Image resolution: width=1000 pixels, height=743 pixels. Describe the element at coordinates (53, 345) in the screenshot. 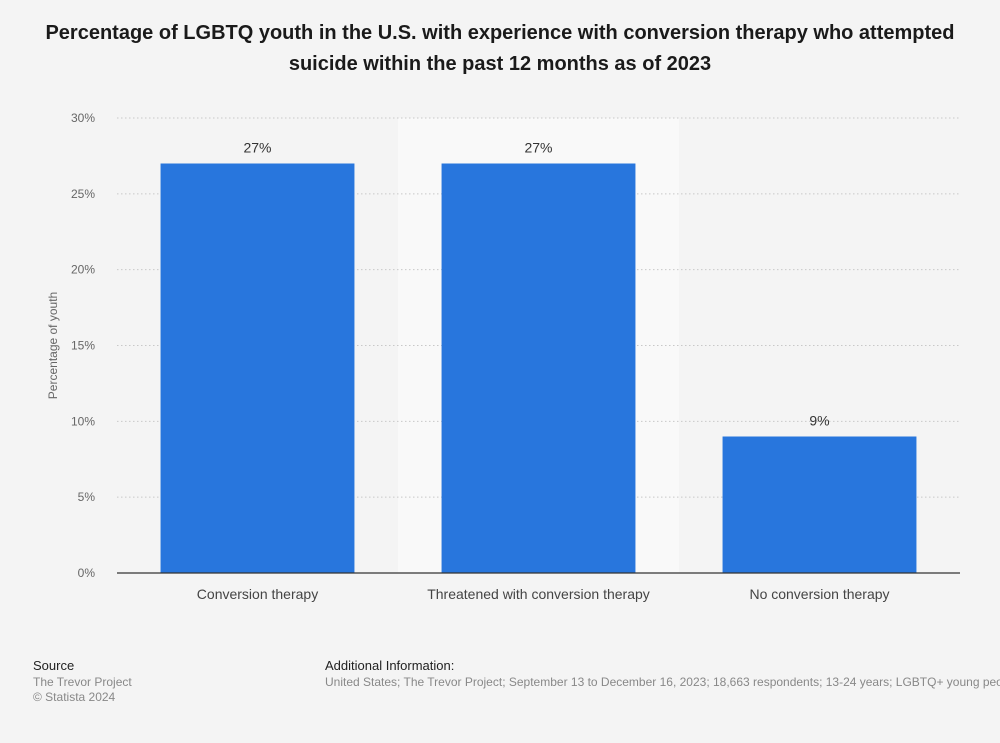

I see `y-axis-title: Percentage of youth` at that location.